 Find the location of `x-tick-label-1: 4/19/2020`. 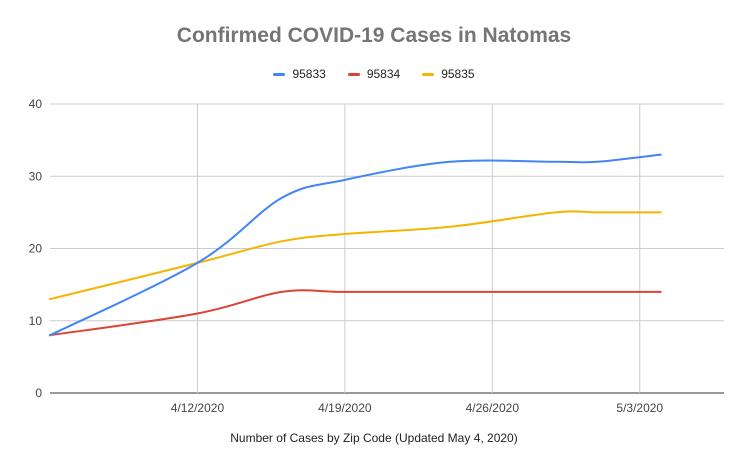

x-tick-label-1: 4/19/2020 is located at coordinates (345, 408).